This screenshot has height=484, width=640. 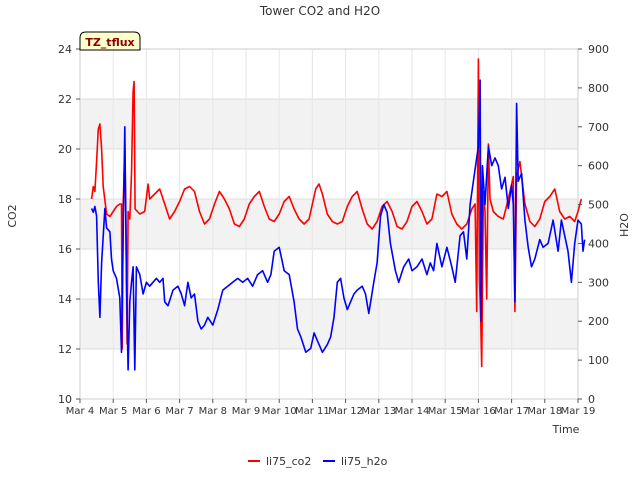 What do you see at coordinates (598, 49) in the screenshot?
I see `y-right-tick-label: 900` at bounding box center [598, 49].